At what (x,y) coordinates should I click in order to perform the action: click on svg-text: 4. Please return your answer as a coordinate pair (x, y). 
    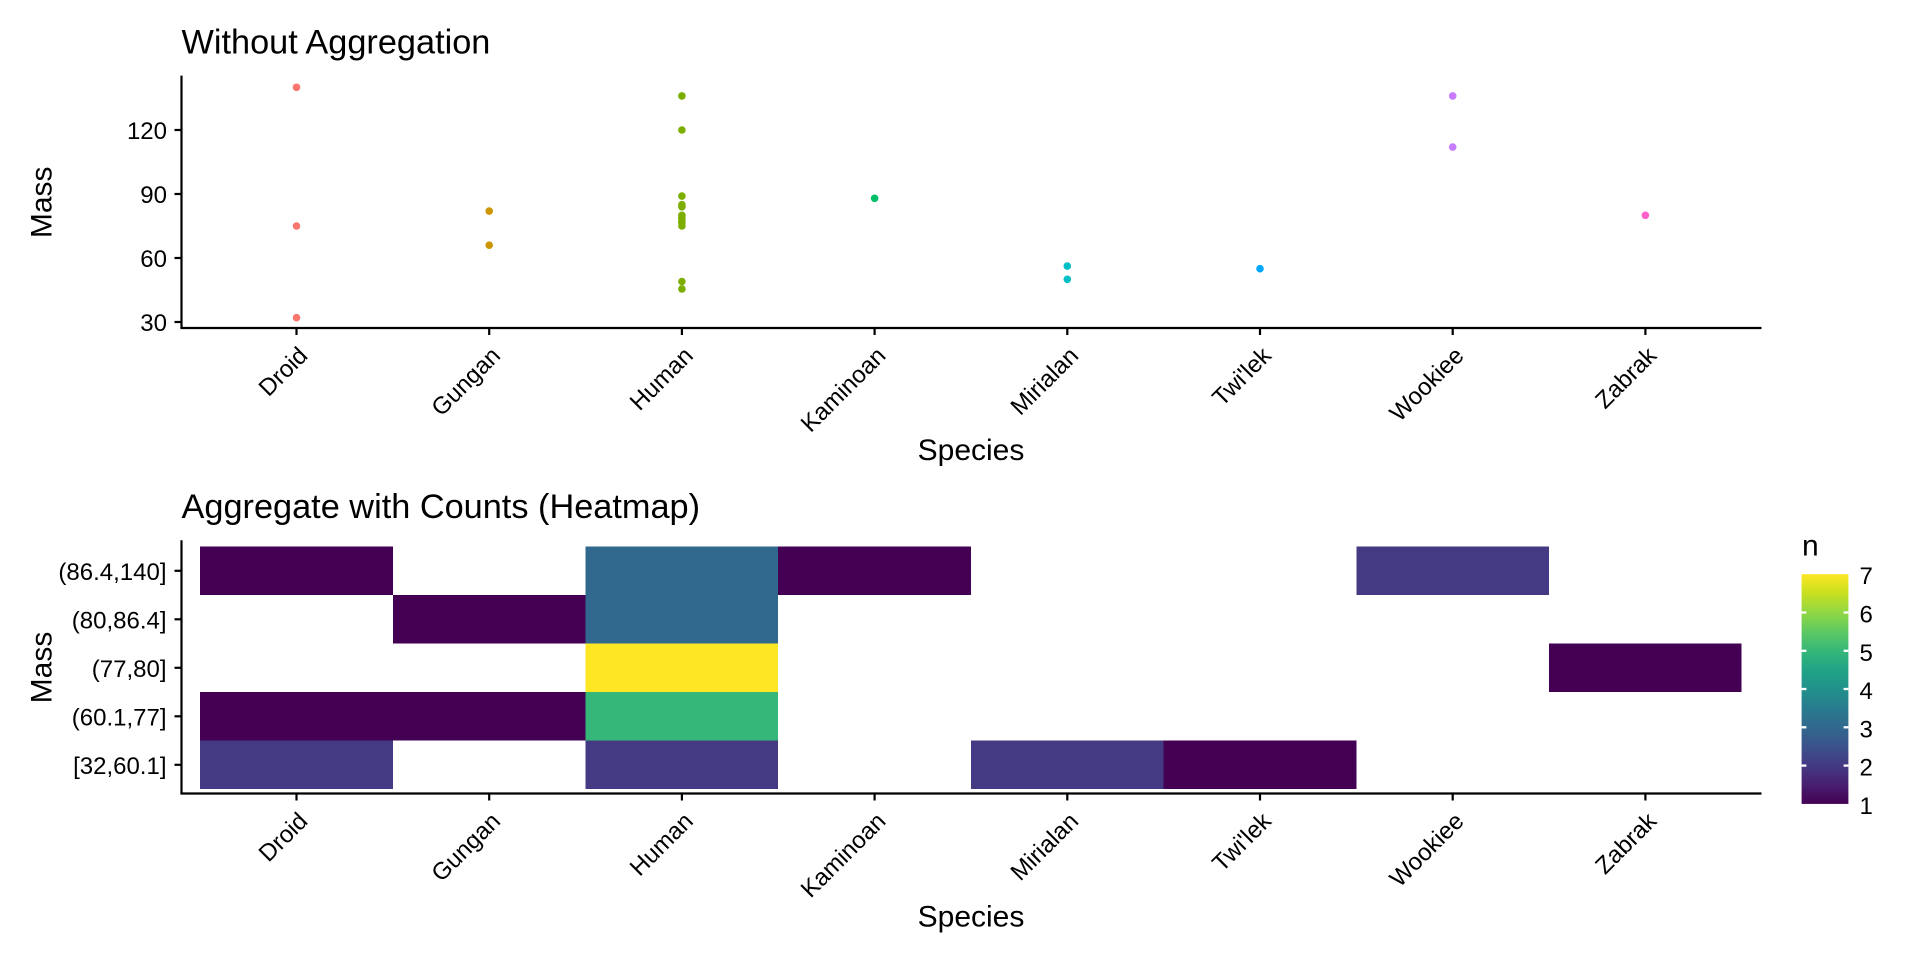
    Looking at the image, I should click on (1866, 691).